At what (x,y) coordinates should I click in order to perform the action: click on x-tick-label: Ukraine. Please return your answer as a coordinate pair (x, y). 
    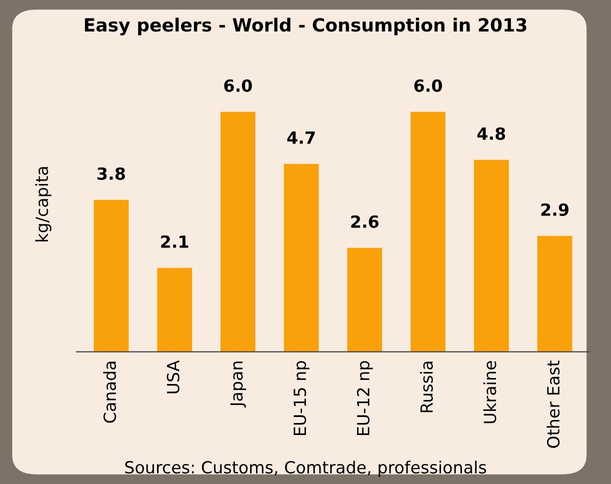
    Looking at the image, I should click on (489, 392).